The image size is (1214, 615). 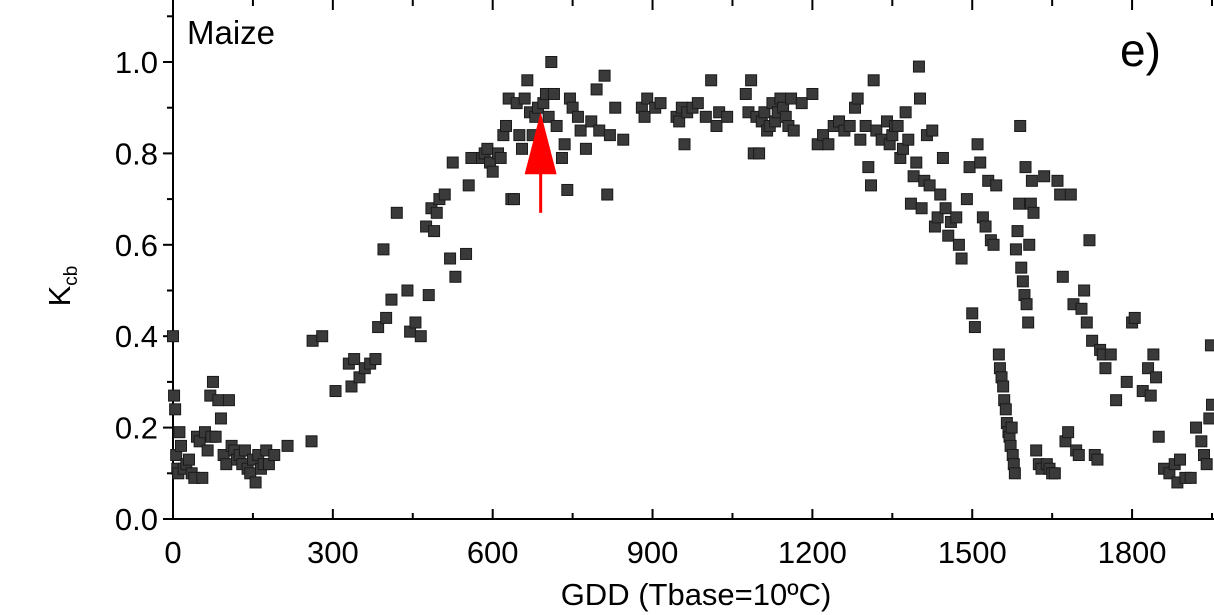 I want to click on arrow-head, so click(x=540, y=143).